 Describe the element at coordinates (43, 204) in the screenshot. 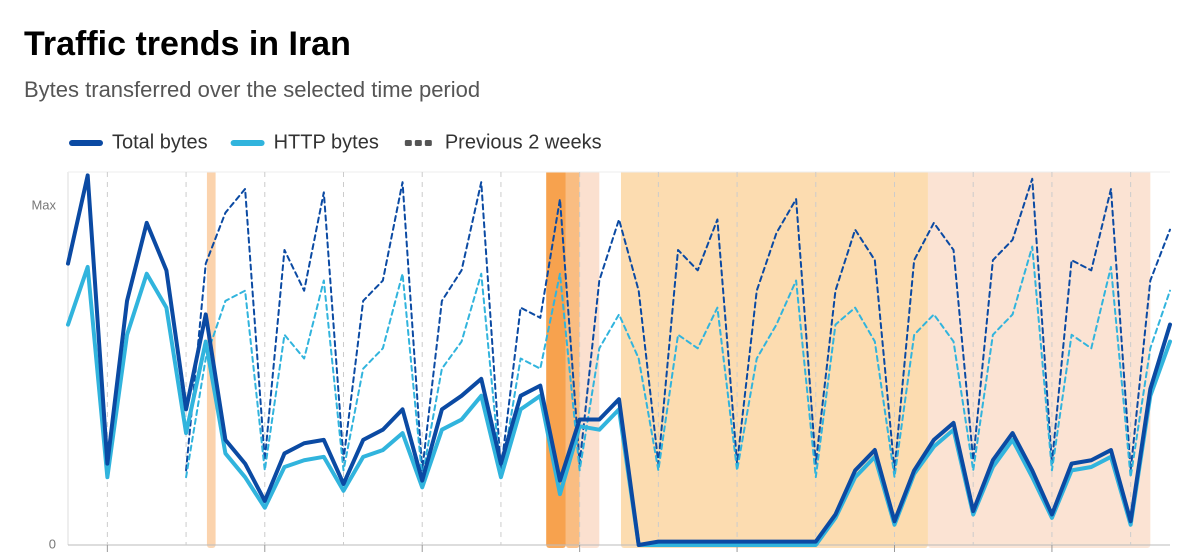

I see `y-tick-label: Max` at that location.